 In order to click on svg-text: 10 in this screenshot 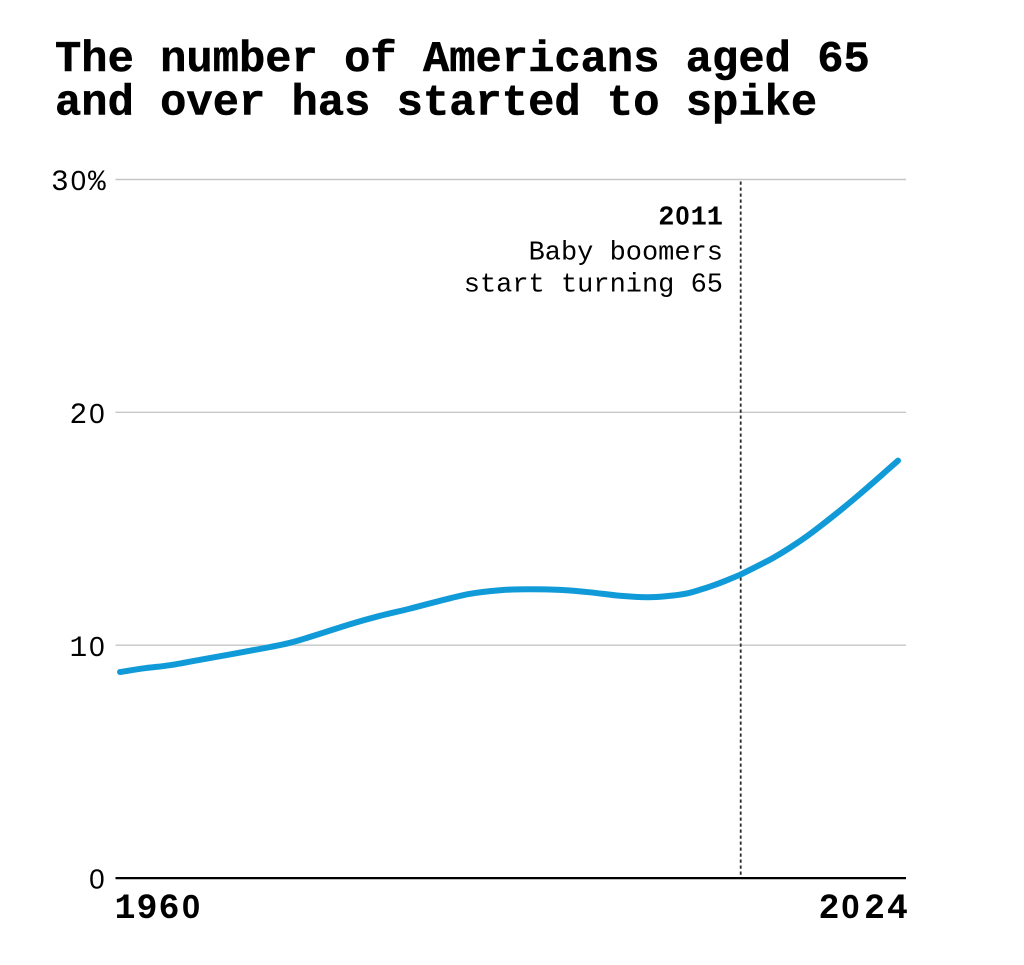, I will do `click(87, 648)`.